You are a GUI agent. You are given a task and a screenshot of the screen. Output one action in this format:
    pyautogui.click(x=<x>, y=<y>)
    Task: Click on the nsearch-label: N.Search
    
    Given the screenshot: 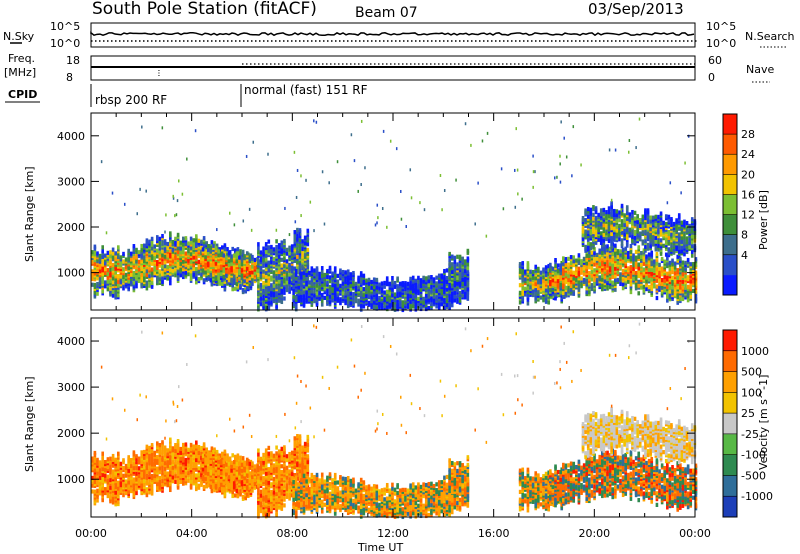 What is the action you would take?
    pyautogui.click(x=770, y=36)
    